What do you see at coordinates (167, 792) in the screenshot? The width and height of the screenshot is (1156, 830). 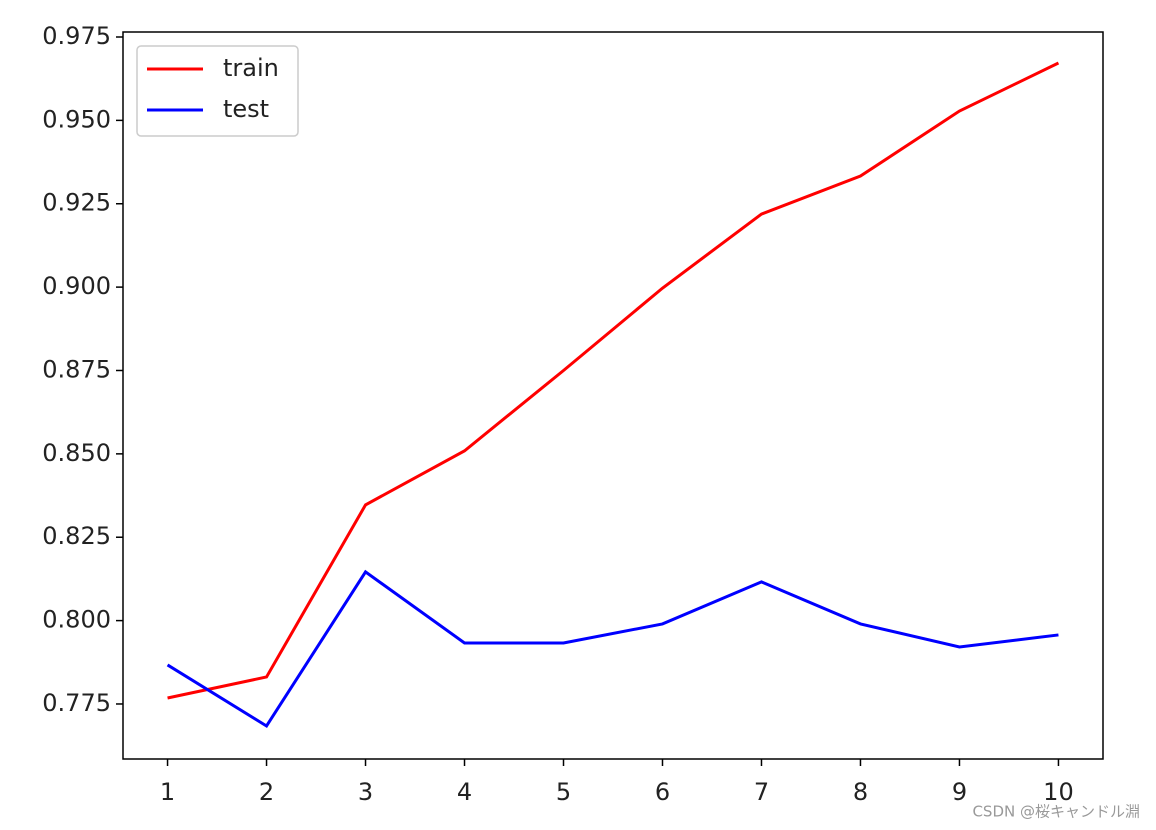 I see `x-tick-label: 1` at bounding box center [167, 792].